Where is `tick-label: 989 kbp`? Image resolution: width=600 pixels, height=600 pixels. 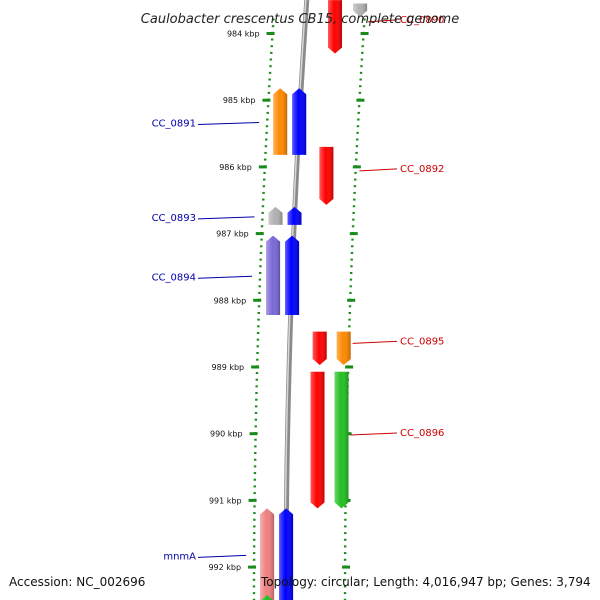 tick-label: 989 kbp is located at coordinates (228, 367).